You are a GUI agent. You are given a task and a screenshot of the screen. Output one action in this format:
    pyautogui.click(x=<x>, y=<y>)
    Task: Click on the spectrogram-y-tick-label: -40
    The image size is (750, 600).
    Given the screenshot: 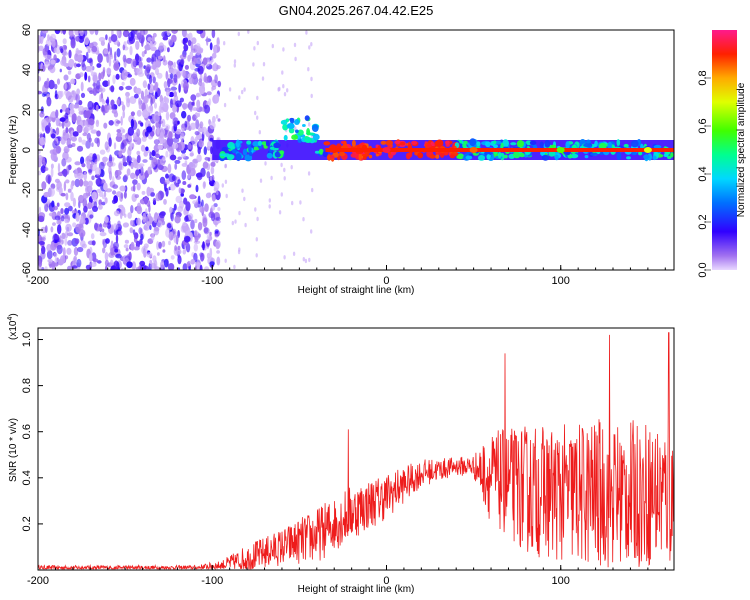 What is the action you would take?
    pyautogui.click(x=27, y=230)
    